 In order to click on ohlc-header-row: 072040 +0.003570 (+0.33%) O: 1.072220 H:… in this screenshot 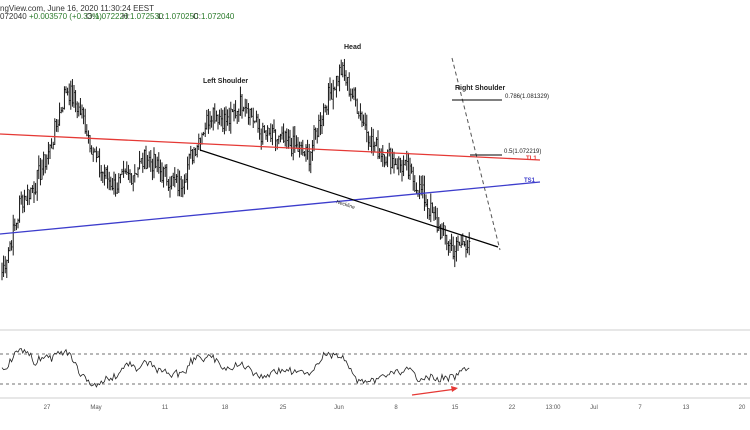, I will do `click(117, 16)`.